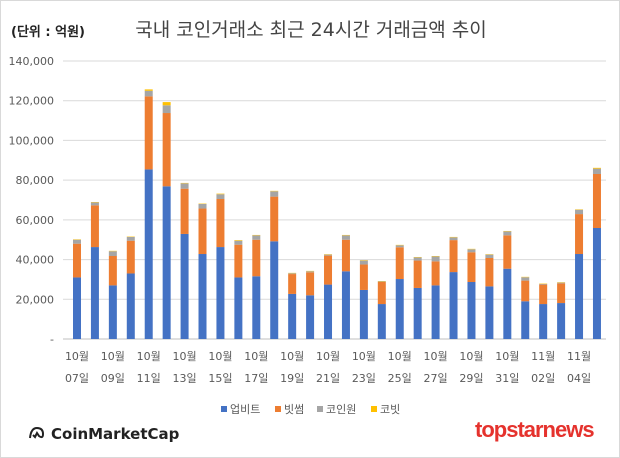  What do you see at coordinates (115, 434) in the screenshot?
I see `coinmarketcap-text: CoinMarketCap` at bounding box center [115, 434].